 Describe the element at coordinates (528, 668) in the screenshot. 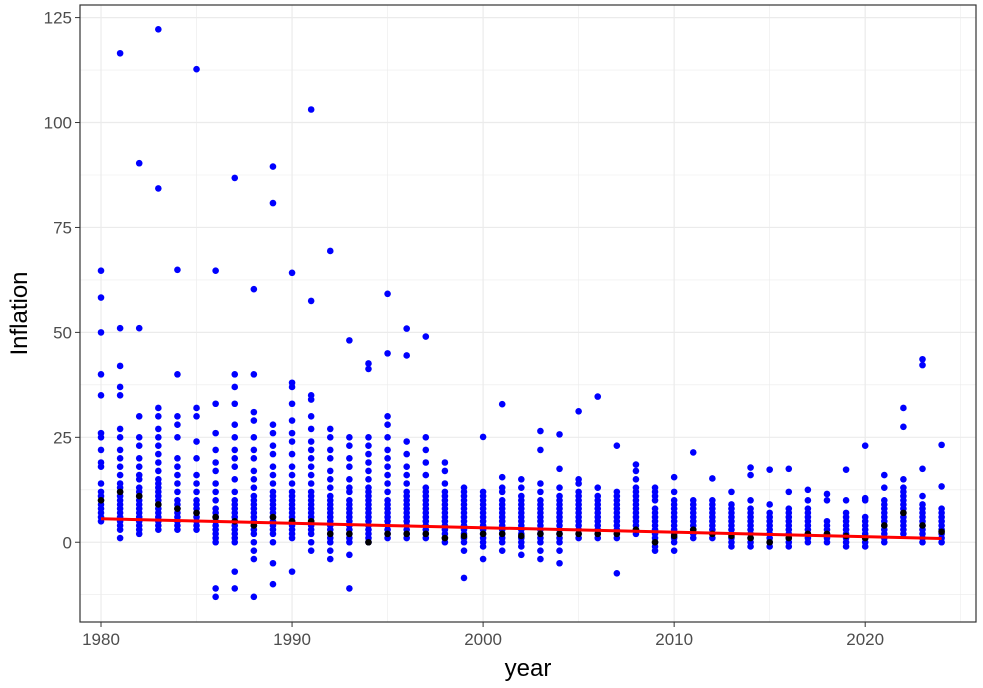

I see `x-axis-title: year` at that location.